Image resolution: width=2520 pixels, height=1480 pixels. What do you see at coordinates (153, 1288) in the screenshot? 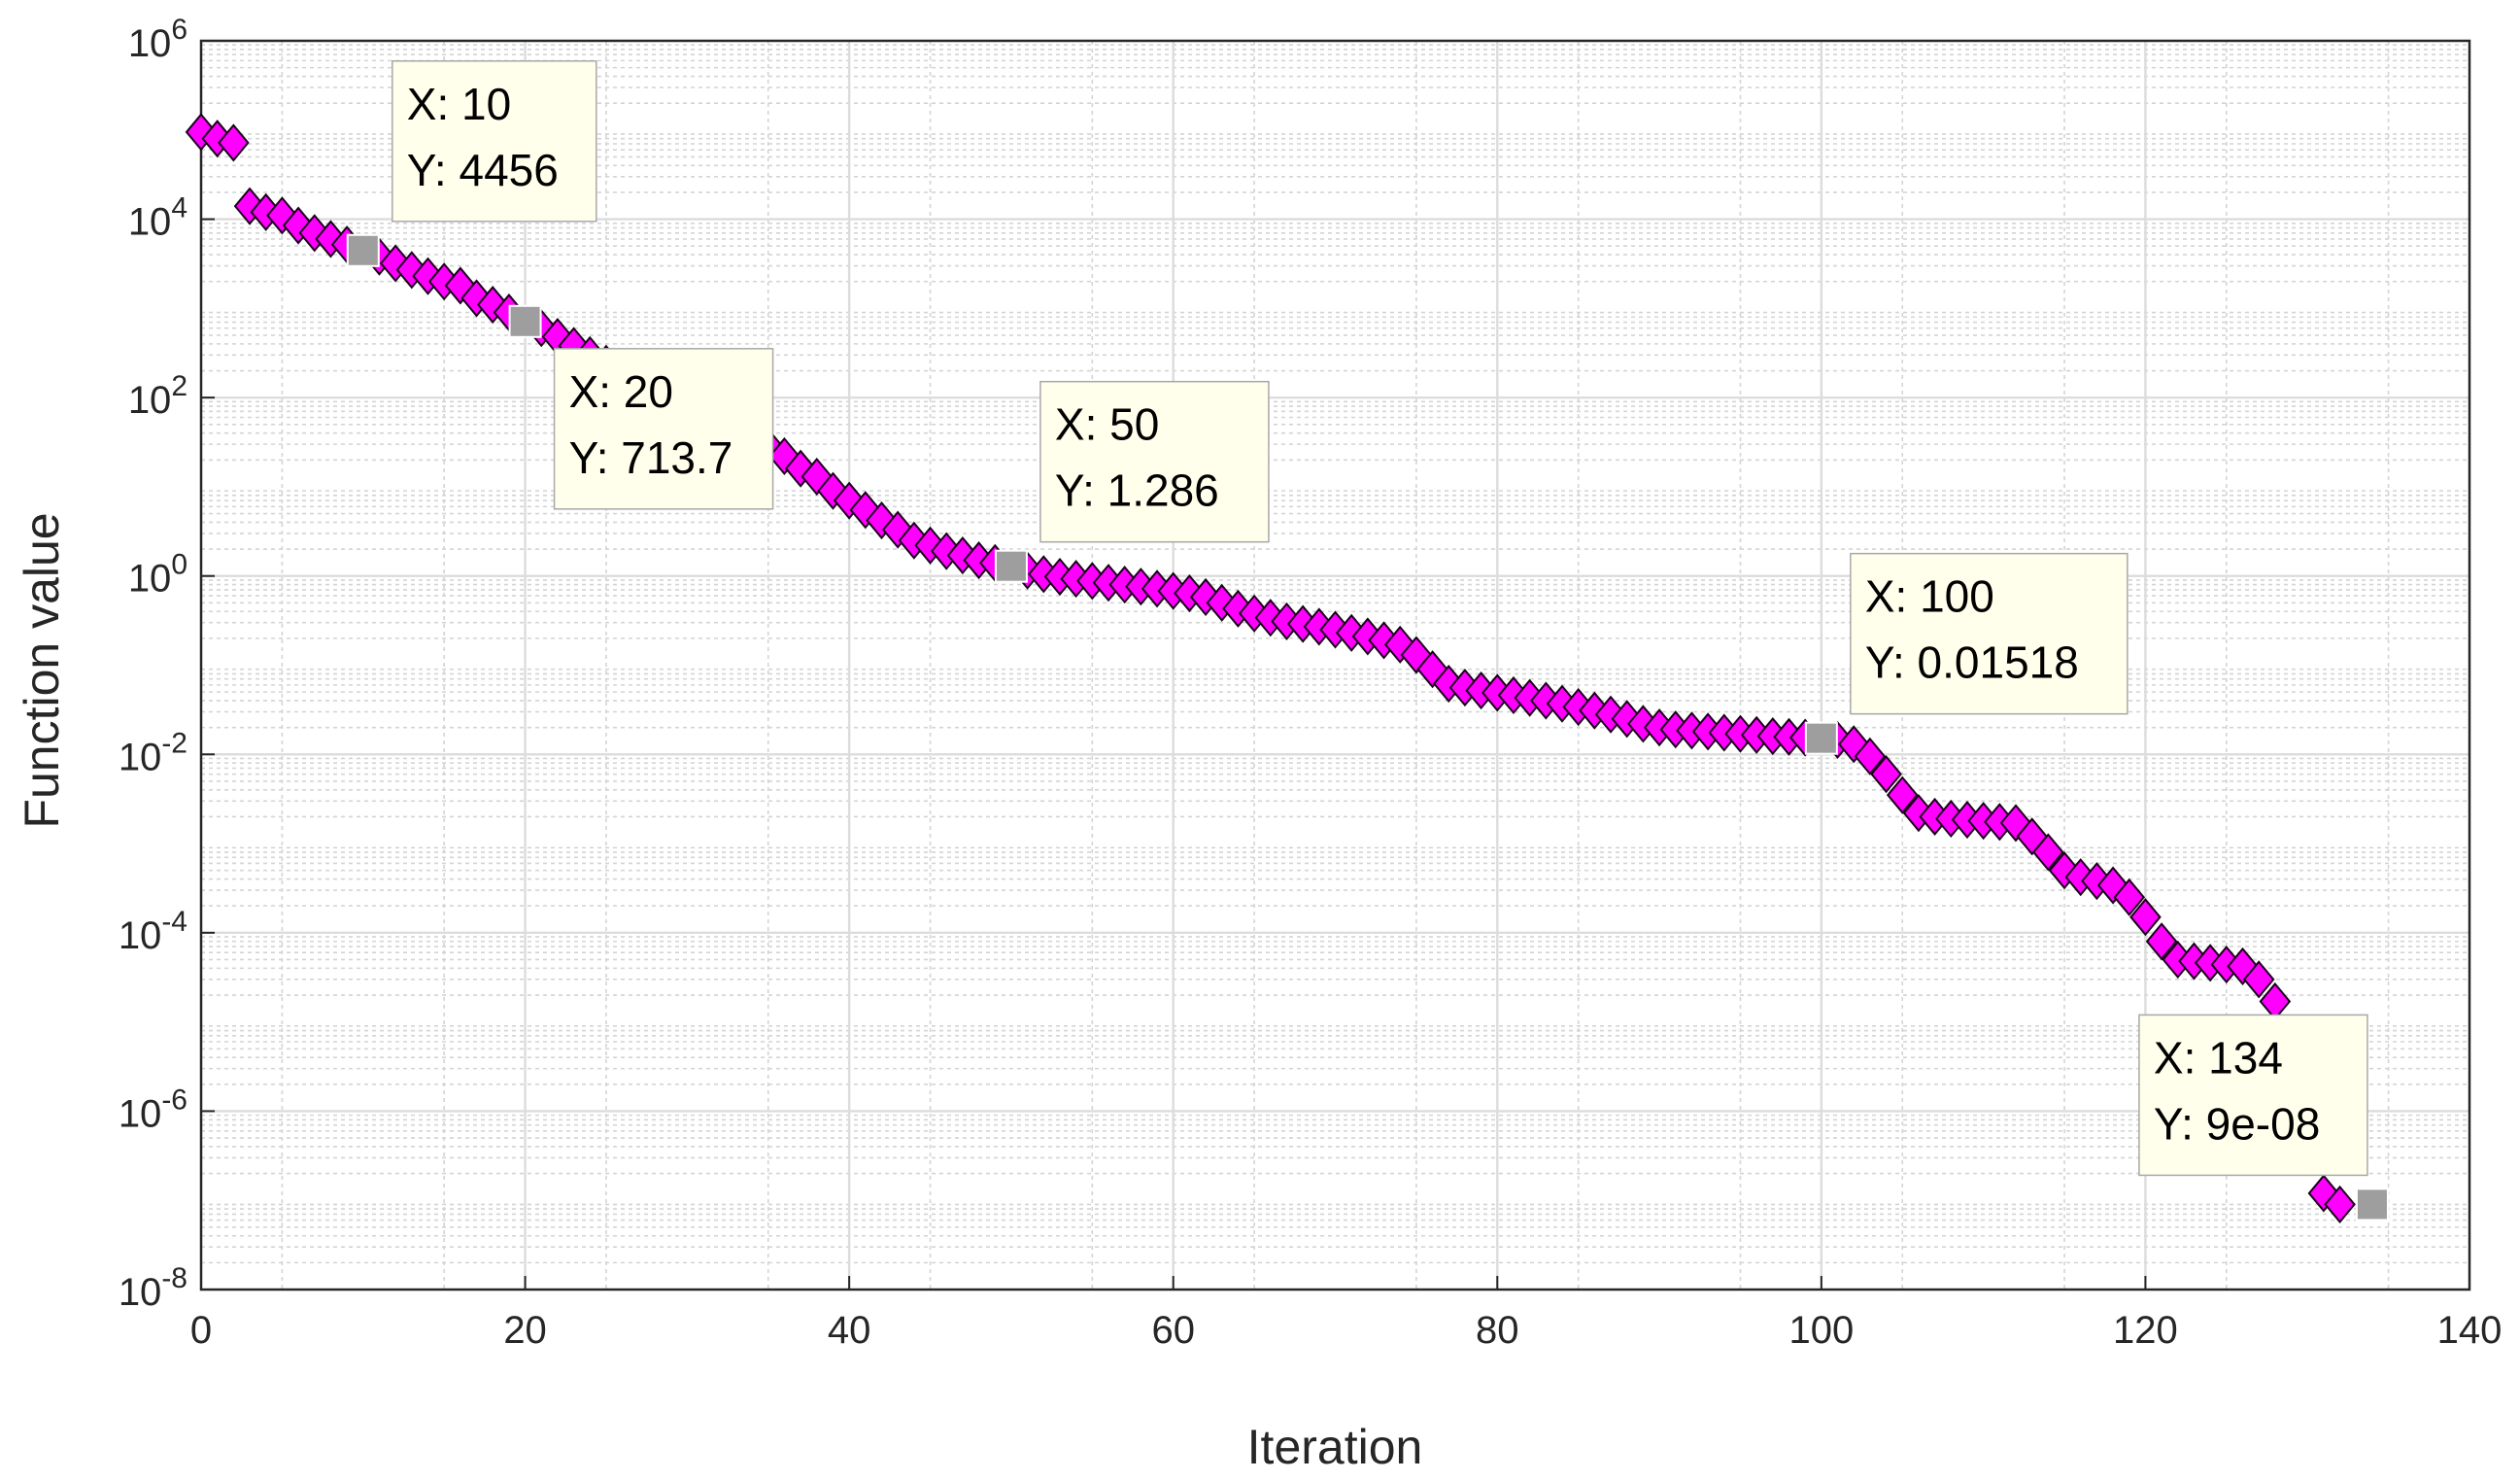
I see `y-tick-label: 10⁻⁸` at bounding box center [153, 1288].